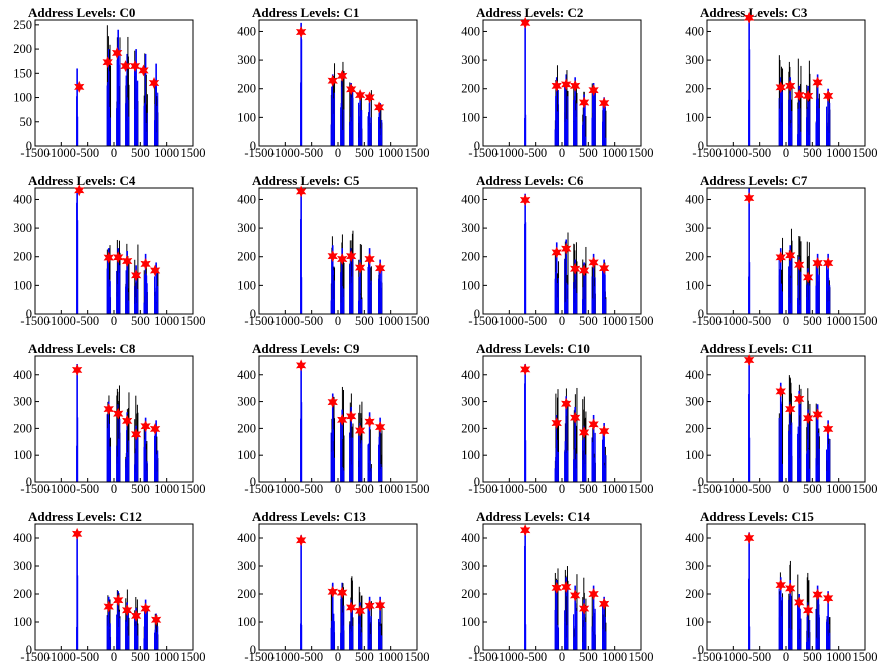 The image size is (896, 672). Describe the element at coordinates (82, 348) in the screenshot. I see `panel-title: Address Levels: C8` at that location.